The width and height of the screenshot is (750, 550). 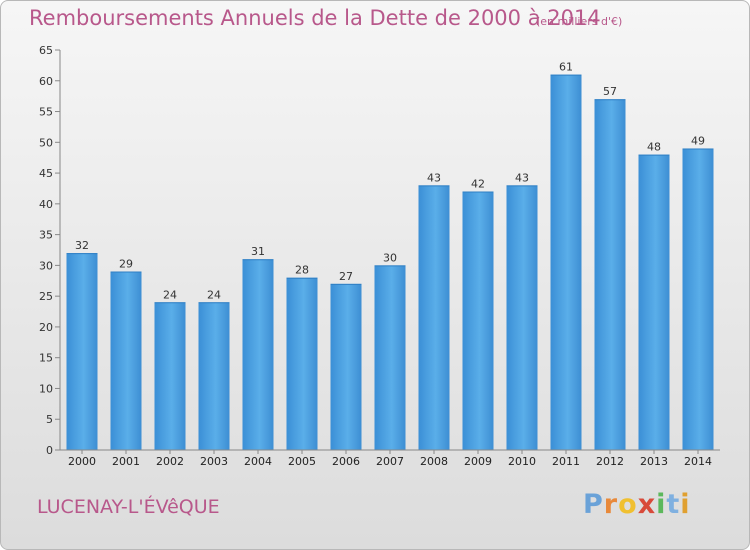 I want to click on y-tick-label: 55, so click(x=46, y=112).